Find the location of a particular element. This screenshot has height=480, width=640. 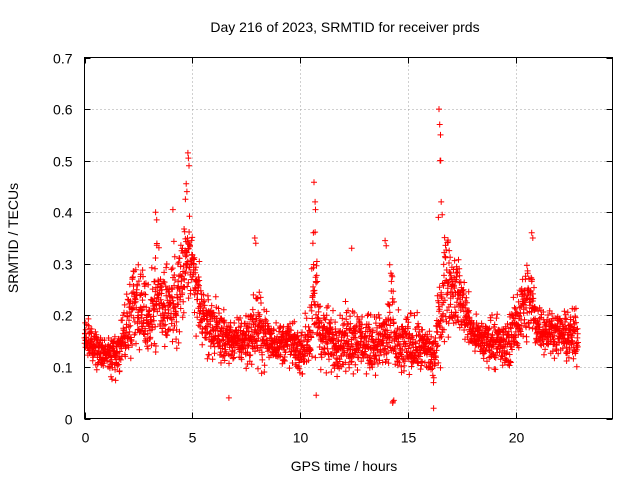

y-tick-label: 0.5 is located at coordinates (63, 162).